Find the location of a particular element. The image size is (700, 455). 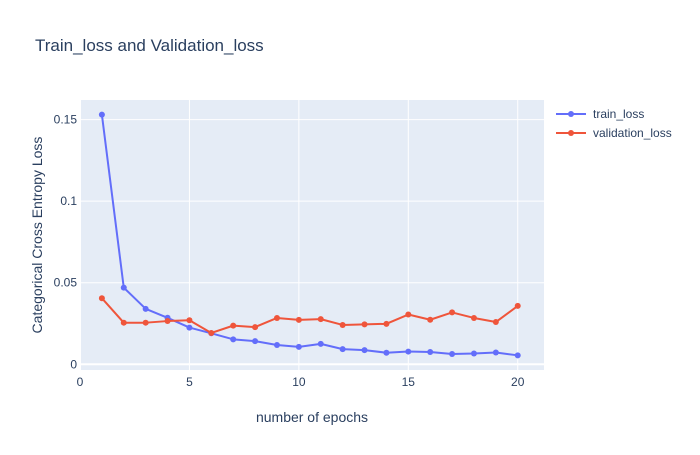

x-tick-label: 15 is located at coordinates (409, 382).